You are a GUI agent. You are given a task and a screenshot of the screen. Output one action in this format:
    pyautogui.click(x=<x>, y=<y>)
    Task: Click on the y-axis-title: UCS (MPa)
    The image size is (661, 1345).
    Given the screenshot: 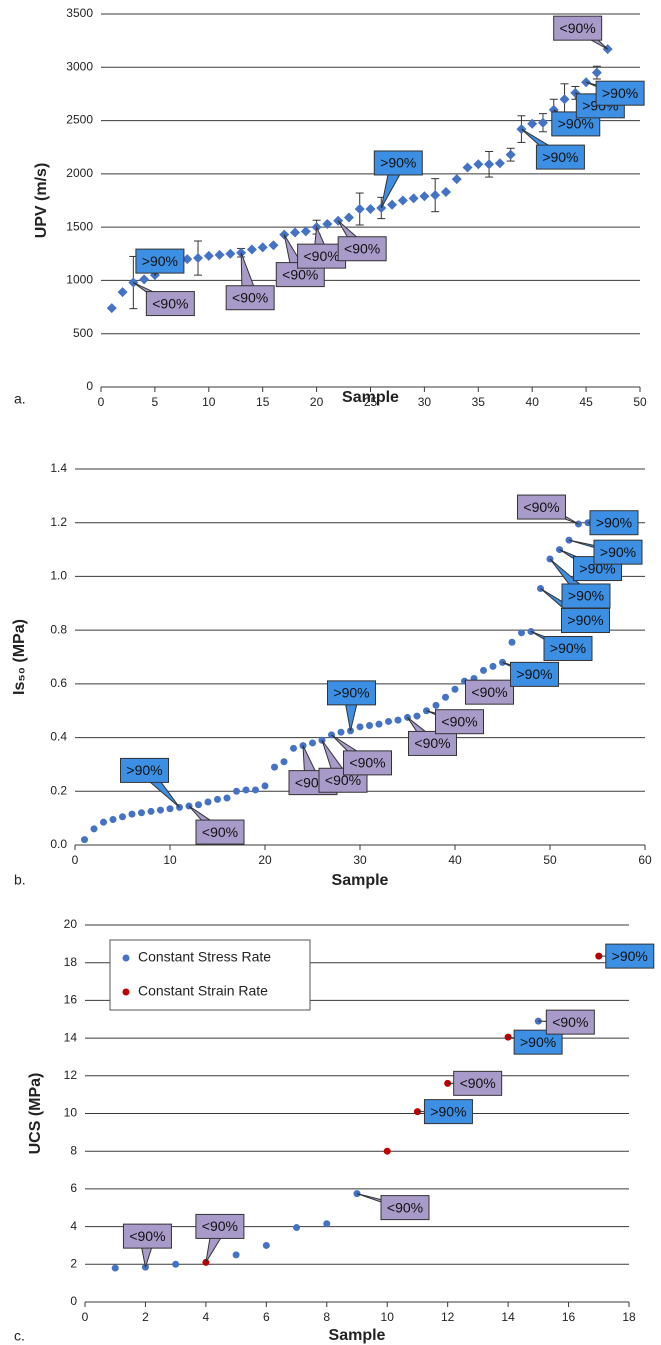 What is the action you would take?
    pyautogui.click(x=35, y=1114)
    